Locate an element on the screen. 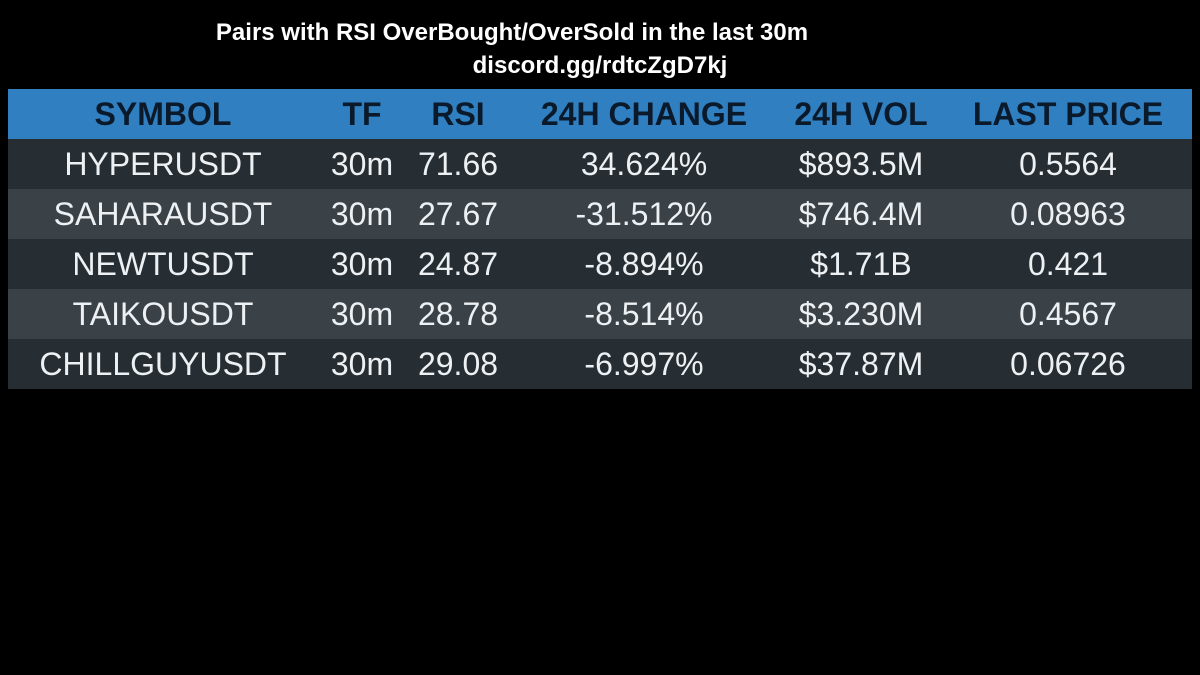 This screenshot has height=675, width=1200. discord-link: discord.gg/rdtcZgD7kj is located at coordinates (600, 65).